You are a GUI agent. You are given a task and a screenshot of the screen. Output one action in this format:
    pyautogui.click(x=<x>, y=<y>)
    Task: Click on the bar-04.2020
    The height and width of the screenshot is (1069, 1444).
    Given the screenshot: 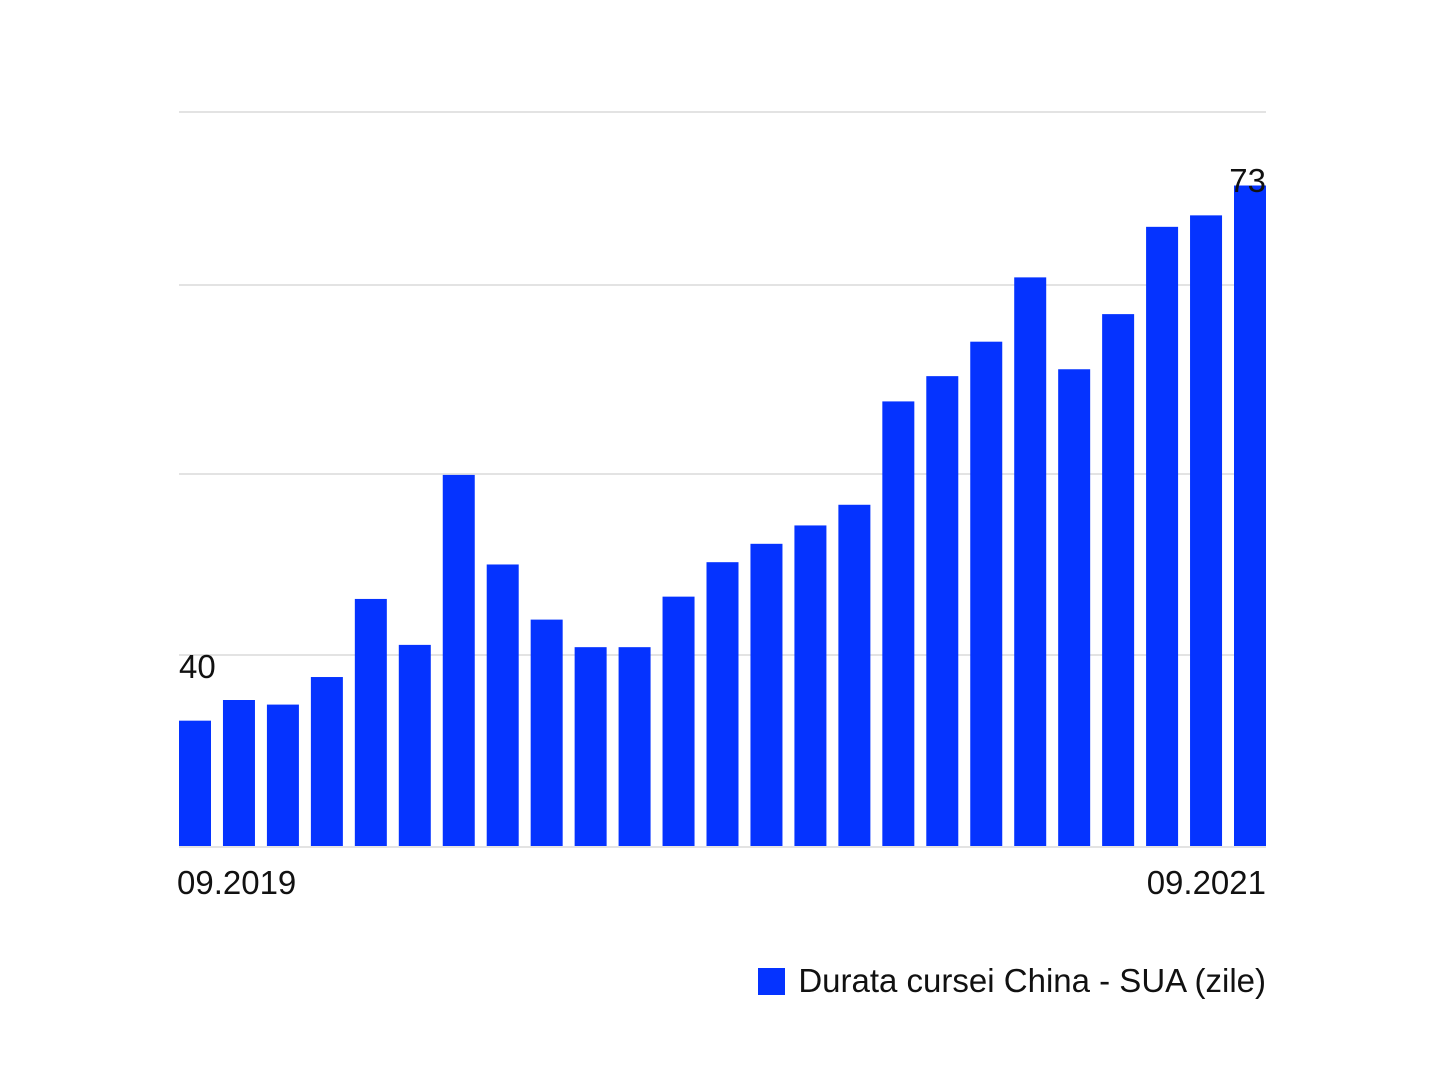 What is the action you would take?
    pyautogui.click(x=502, y=705)
    